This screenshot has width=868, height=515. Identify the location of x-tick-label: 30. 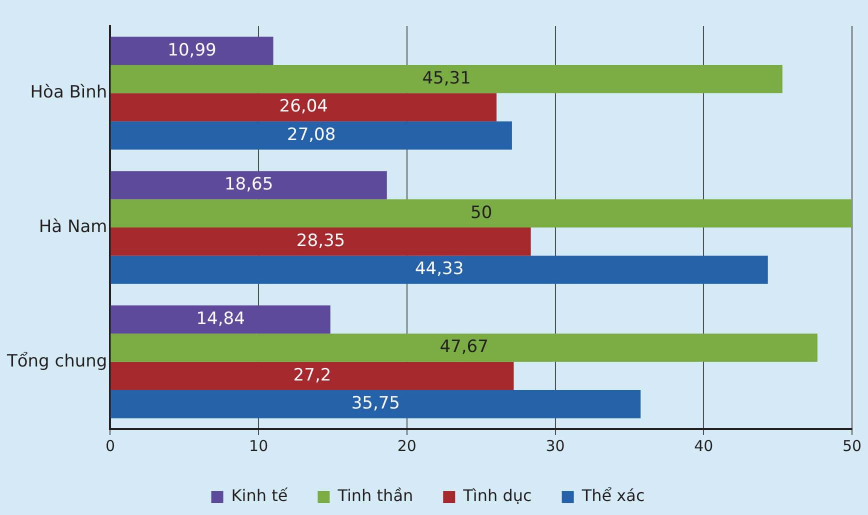
(555, 445).